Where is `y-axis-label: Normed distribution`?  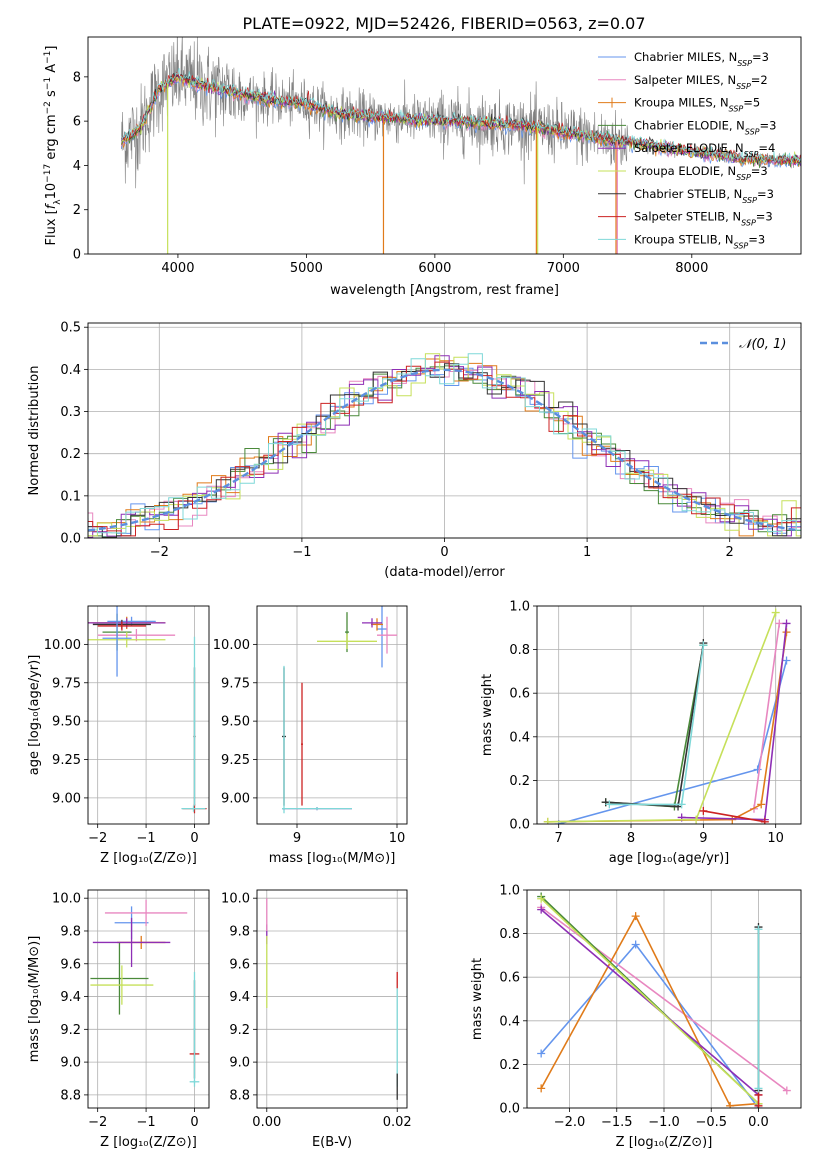 y-axis-label: Normed distribution is located at coordinates (34, 431).